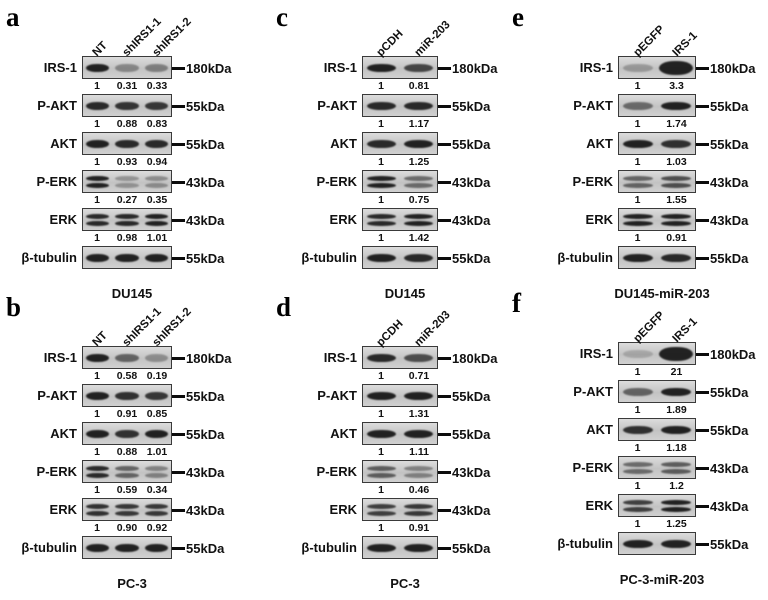 The width and height of the screenshot is (768, 600). I want to click on blot-row--tubulin: β-tubulin 55kDa, so click(387, 265).